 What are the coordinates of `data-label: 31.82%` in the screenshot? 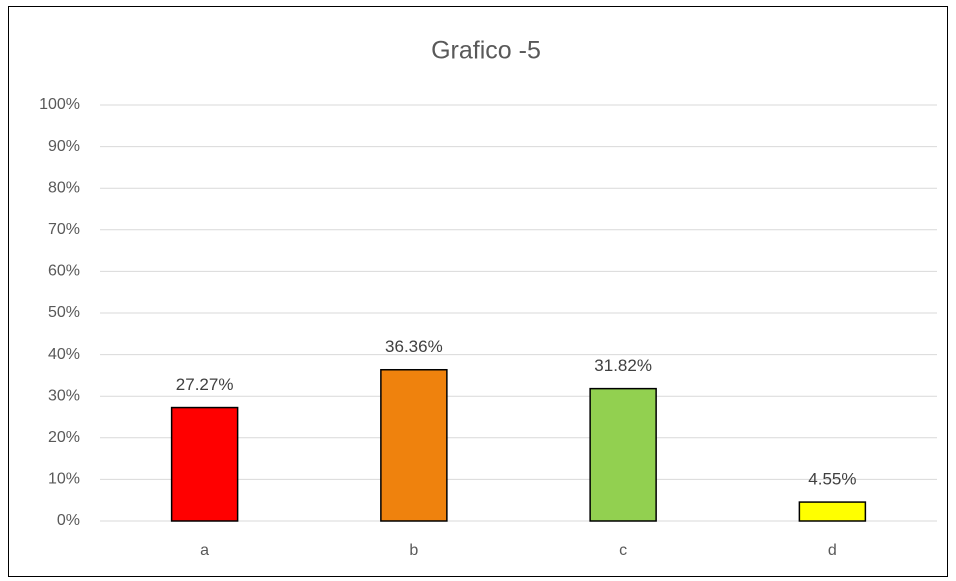 It's located at (623, 365).